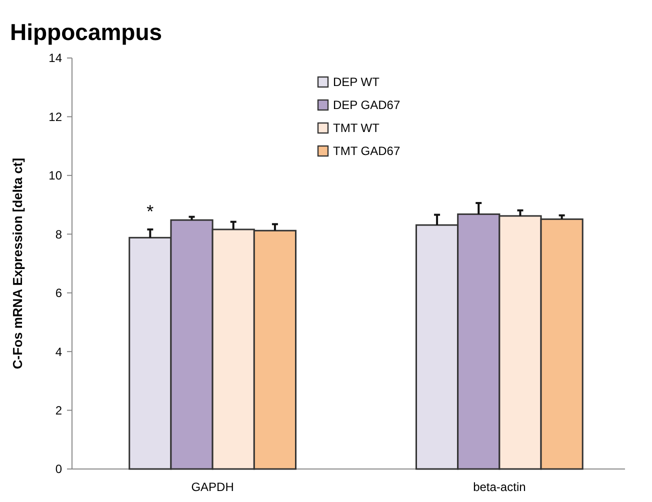 The width and height of the screenshot is (652, 502). I want to click on annotation: *, so click(150, 211).